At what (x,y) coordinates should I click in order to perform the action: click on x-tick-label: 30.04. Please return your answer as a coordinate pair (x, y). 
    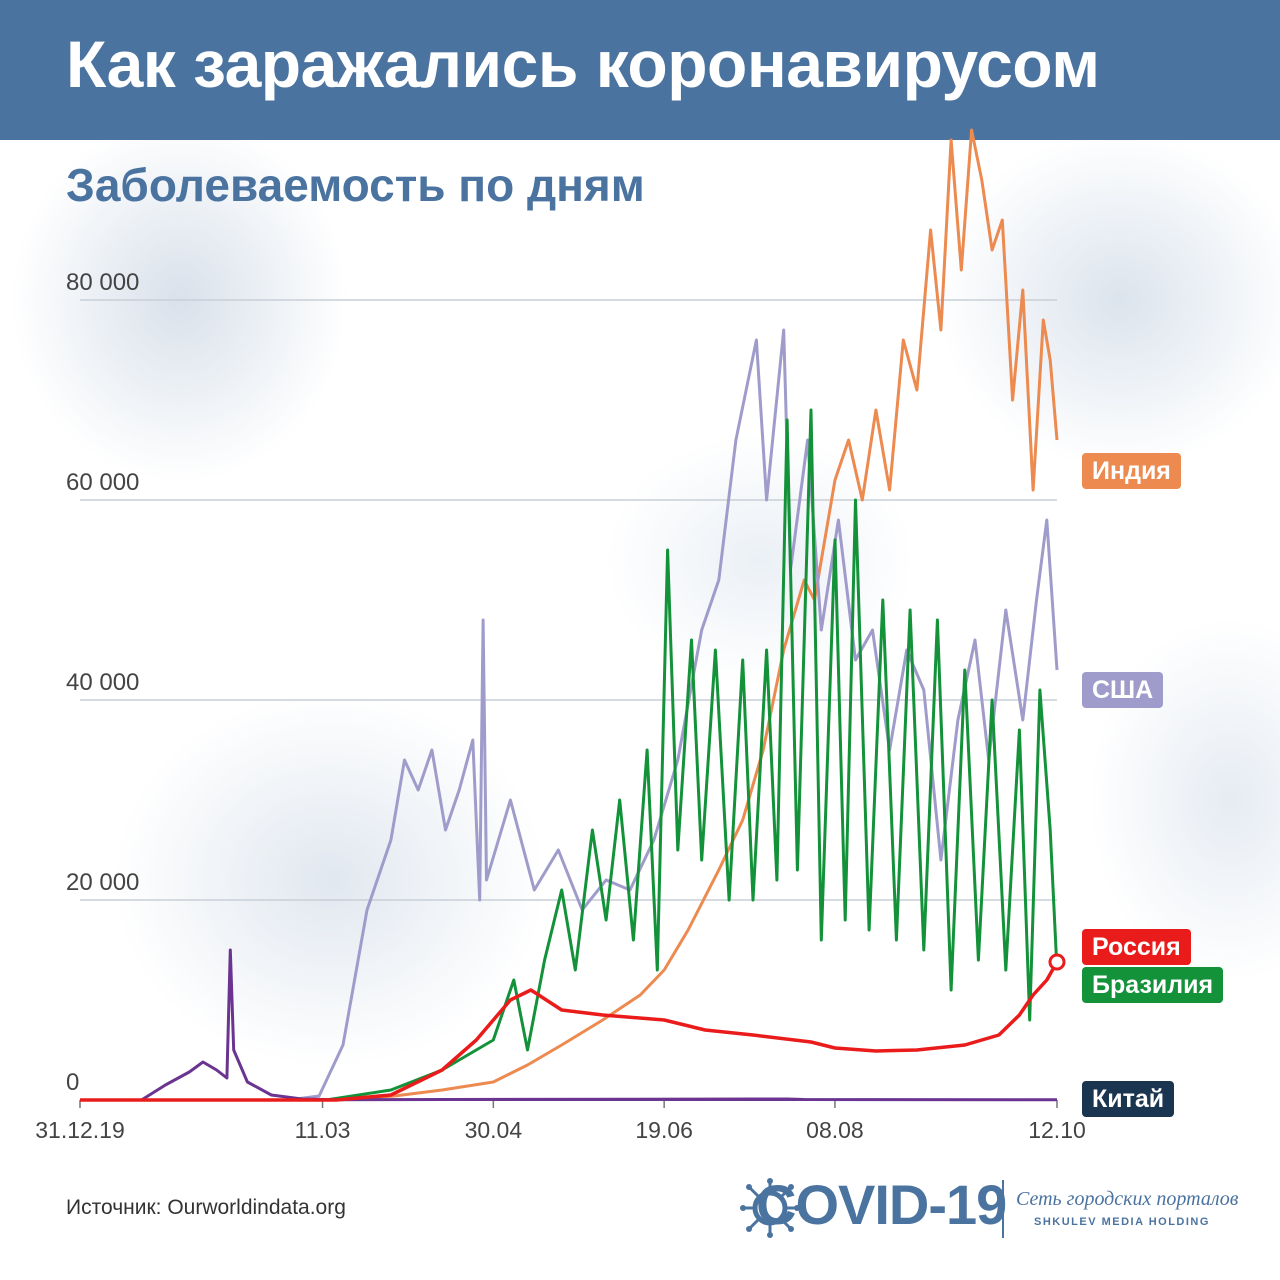
    Looking at the image, I should click on (494, 1130).